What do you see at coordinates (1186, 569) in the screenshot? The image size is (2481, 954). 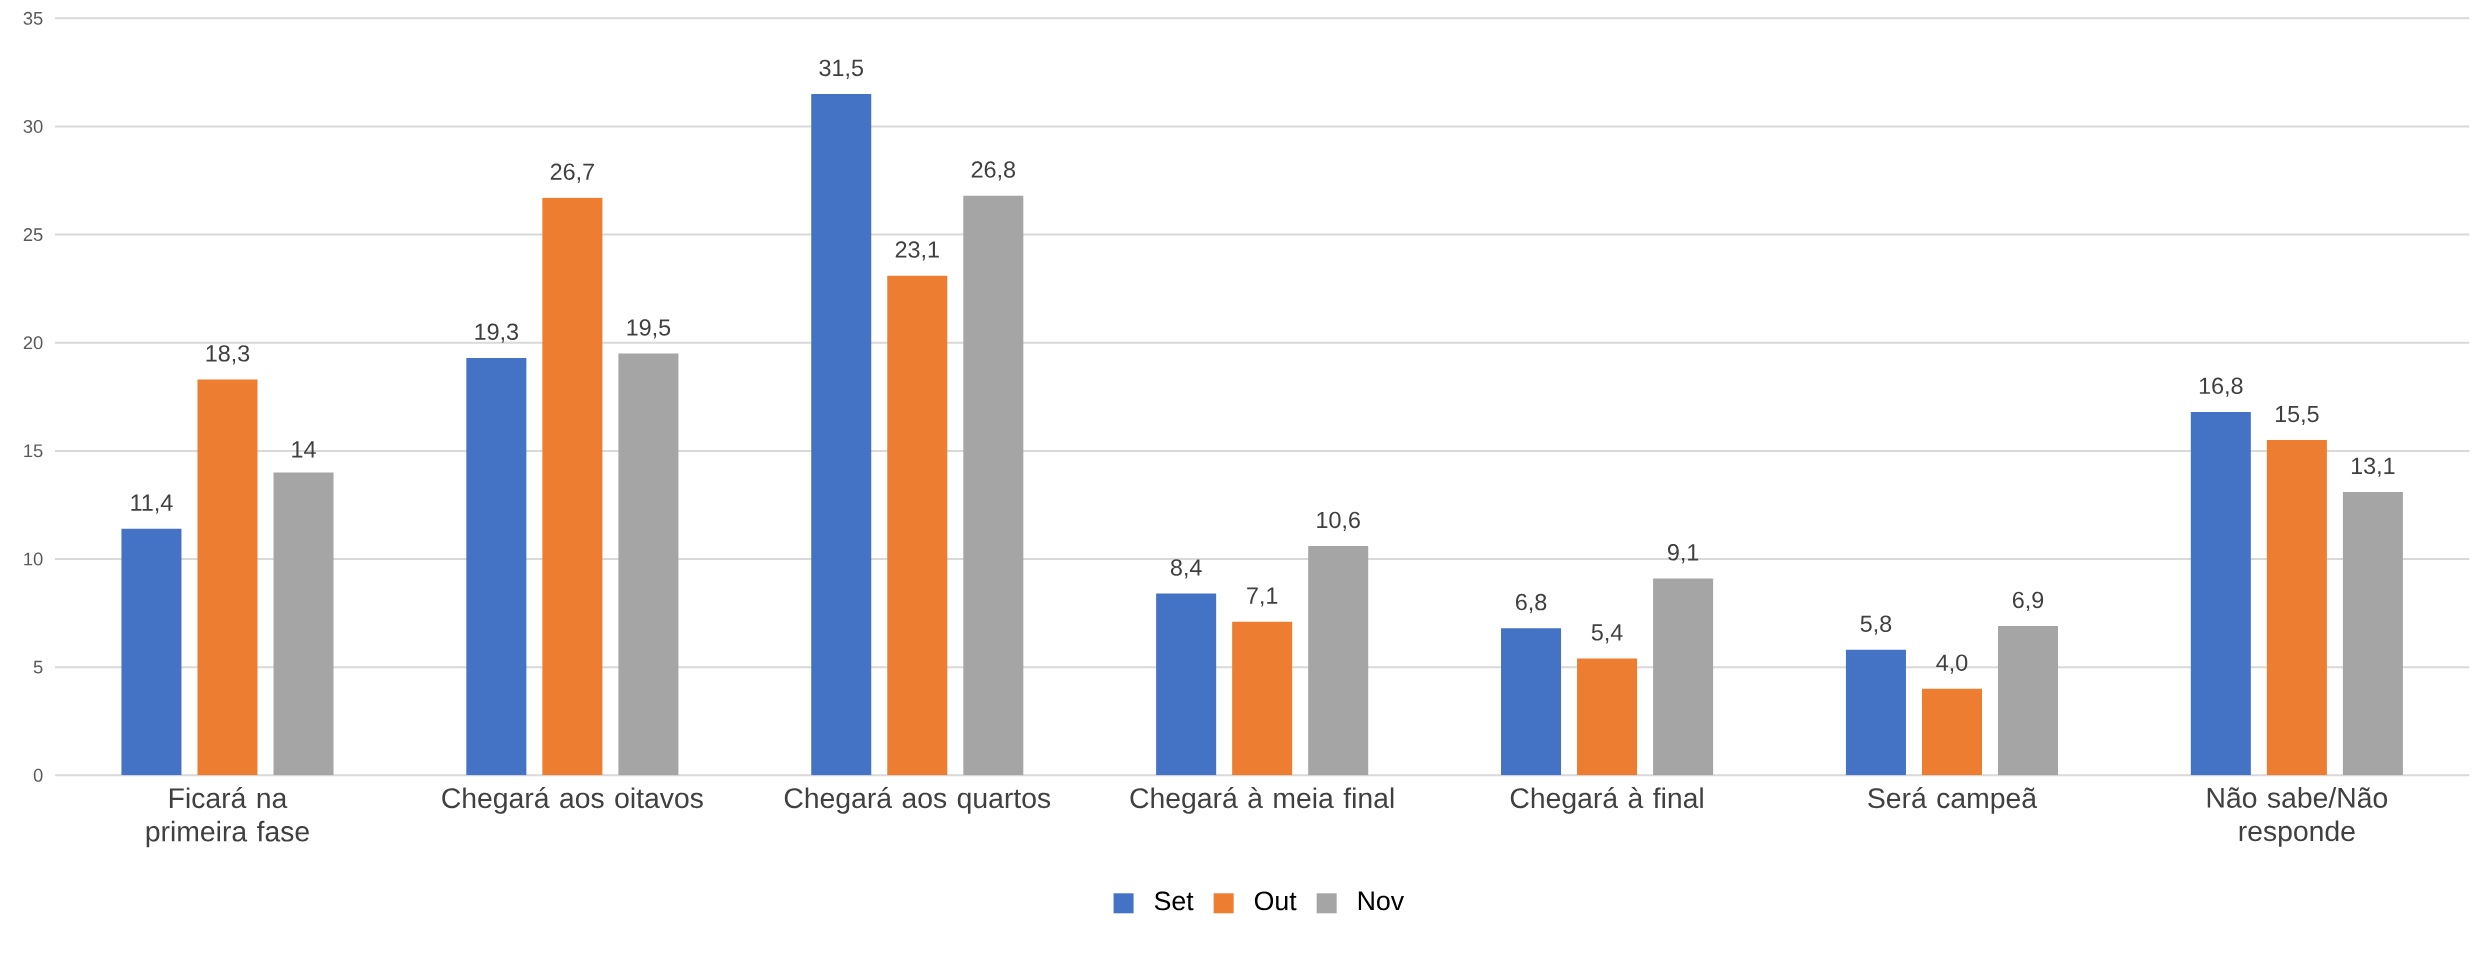 I see `data-label: 8,4` at bounding box center [1186, 569].